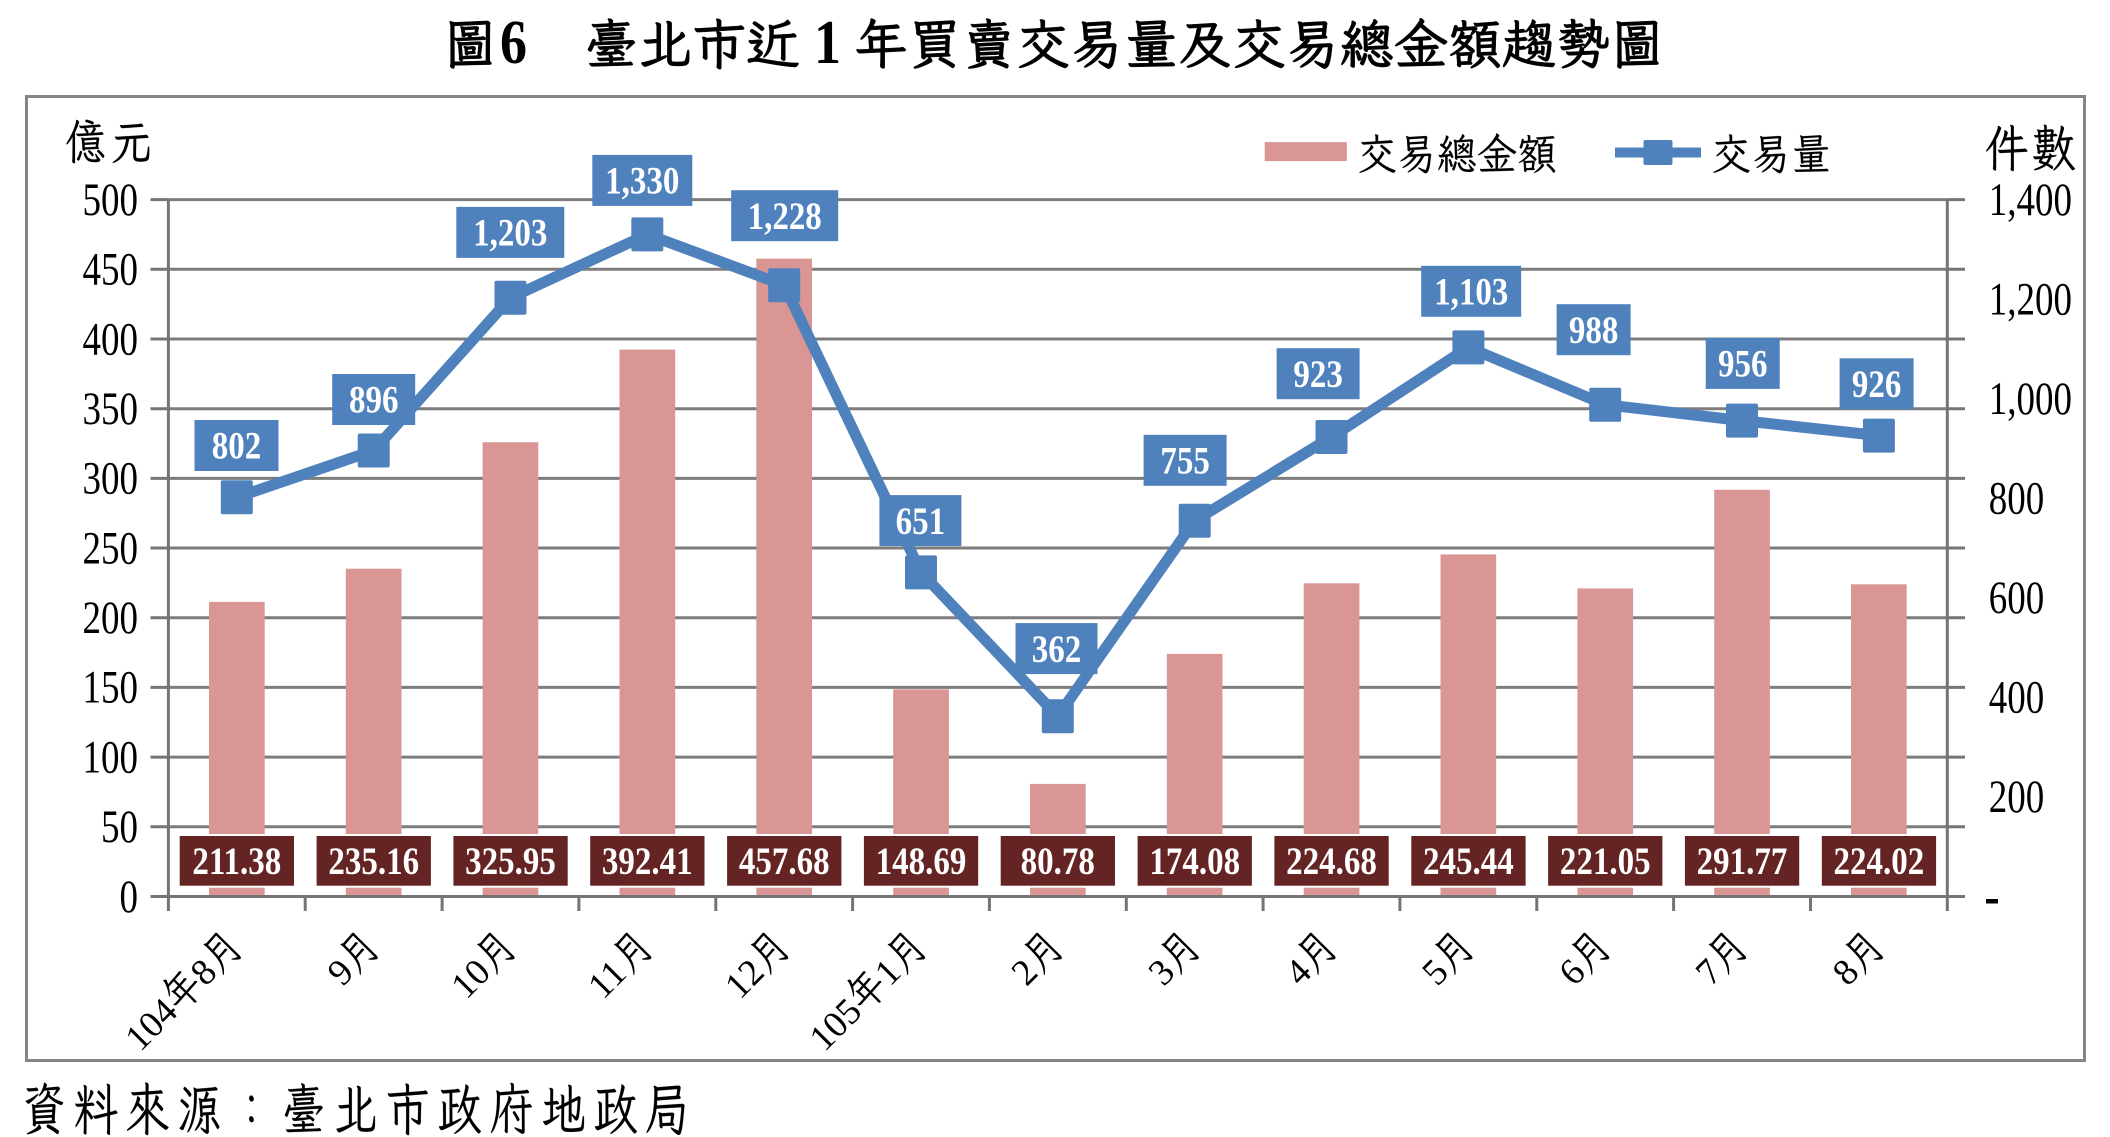 The height and width of the screenshot is (1137, 2110). I want to click on svg-text: 300, so click(110, 479).